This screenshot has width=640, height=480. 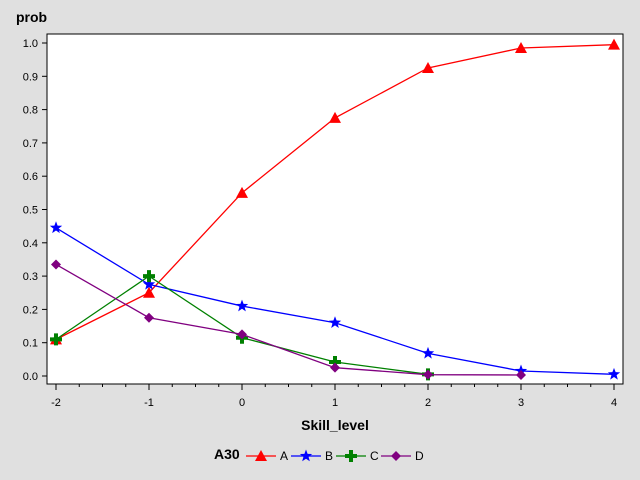 I want to click on legend-label: B, so click(x=329, y=456).